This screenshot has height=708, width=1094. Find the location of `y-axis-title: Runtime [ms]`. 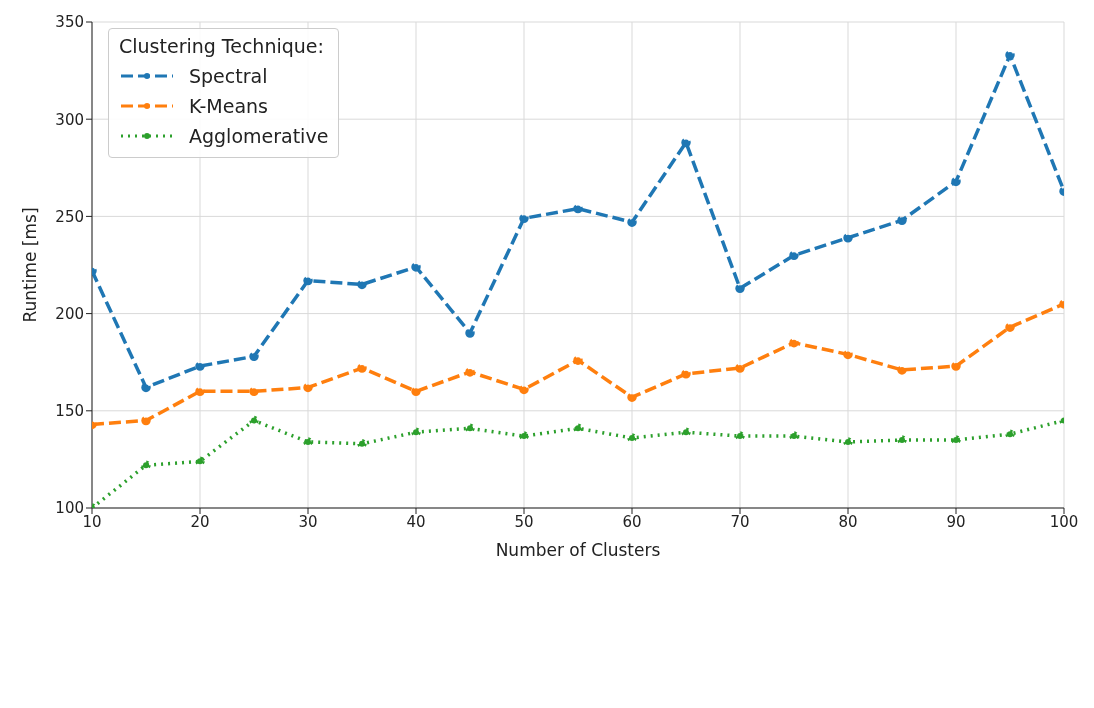

y-axis-title: Runtime [ms] is located at coordinates (30, 265).